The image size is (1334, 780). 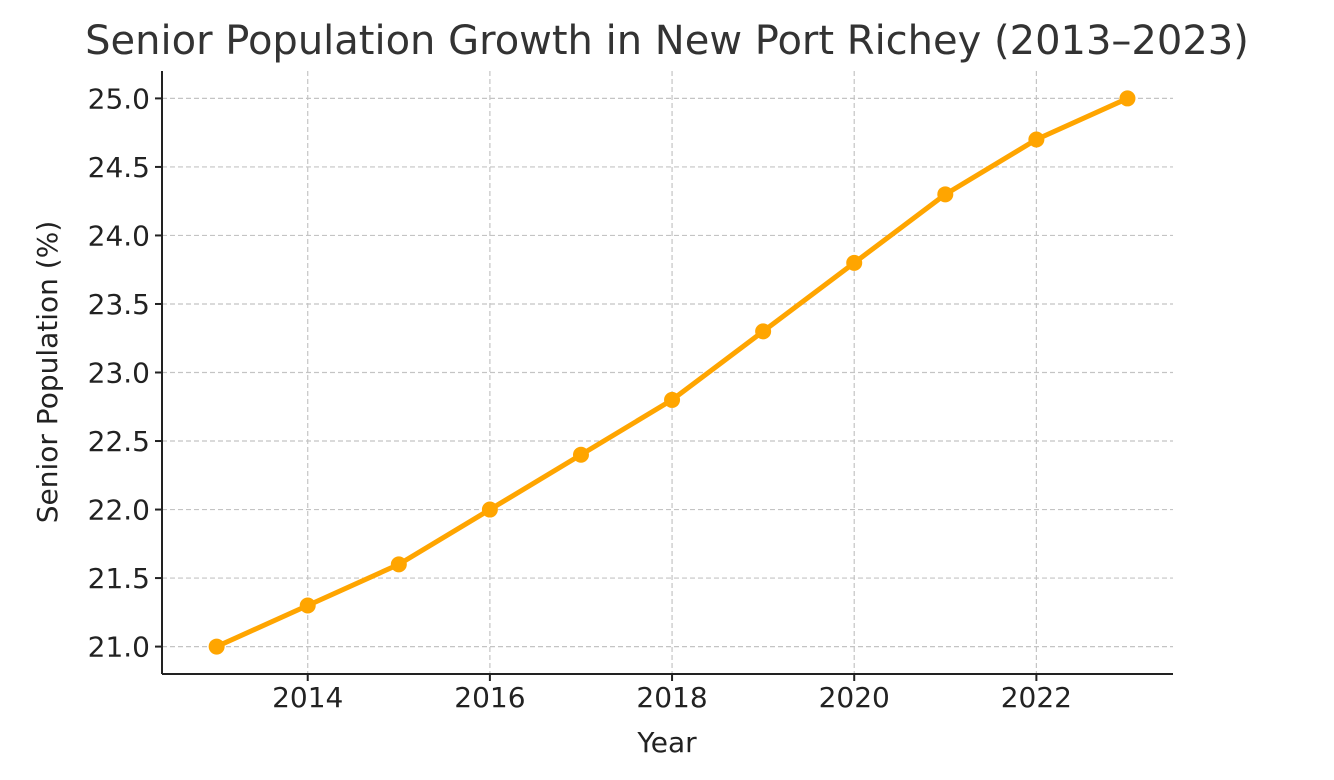 What do you see at coordinates (119, 578) in the screenshot?
I see `y-tick-label: 21.5` at bounding box center [119, 578].